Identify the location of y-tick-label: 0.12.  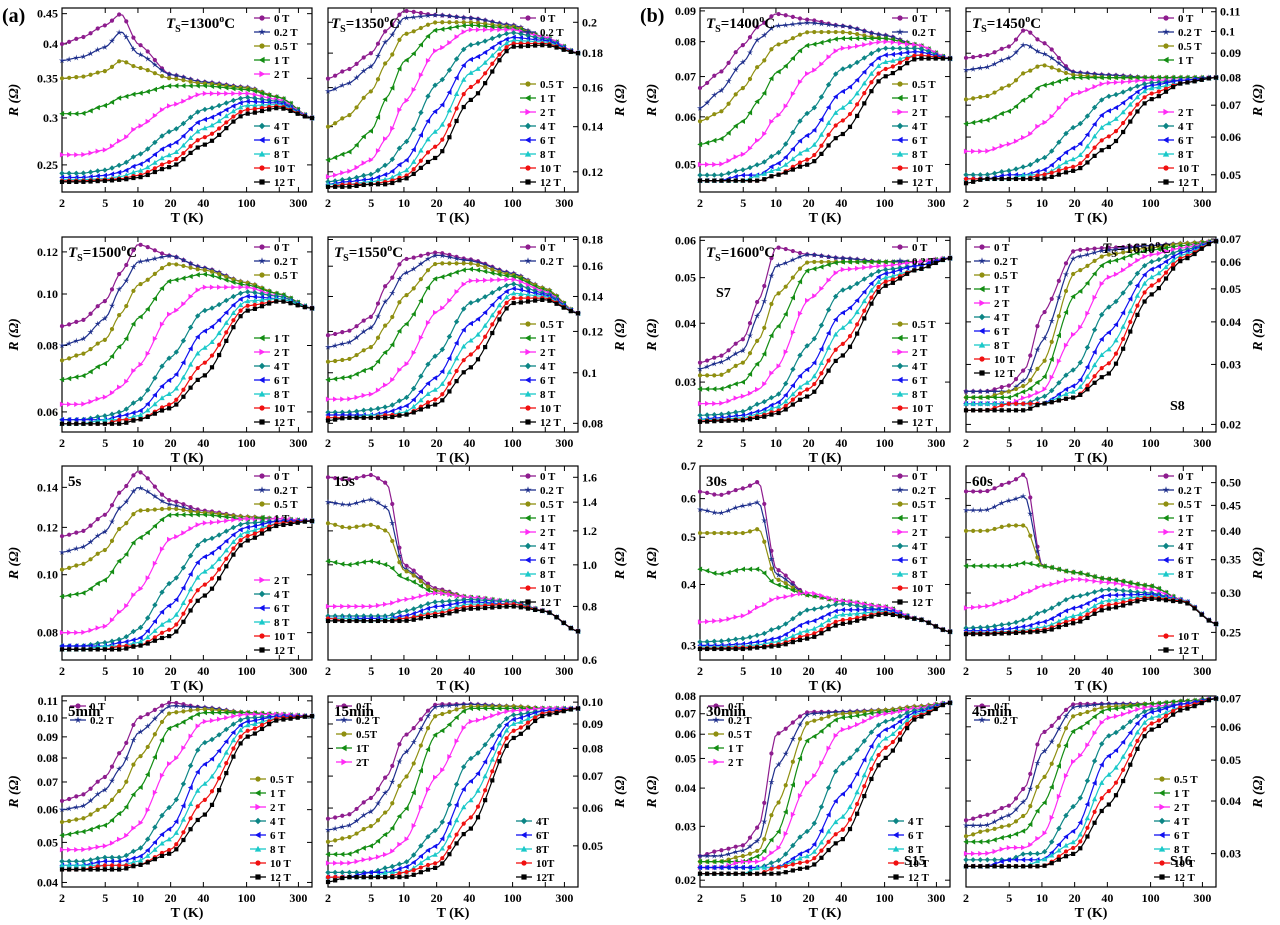
(47, 252).